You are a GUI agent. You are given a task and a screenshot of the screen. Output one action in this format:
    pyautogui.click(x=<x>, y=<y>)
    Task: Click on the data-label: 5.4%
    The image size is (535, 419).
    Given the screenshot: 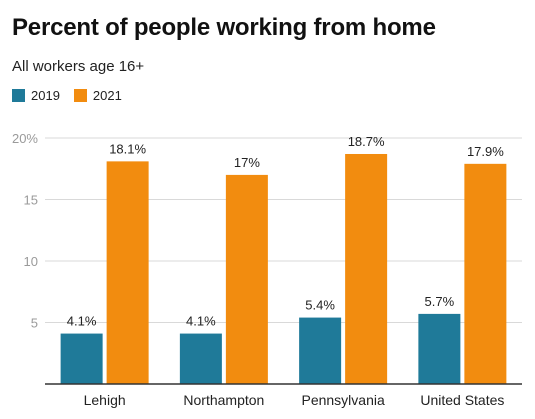 What is the action you would take?
    pyautogui.click(x=320, y=305)
    